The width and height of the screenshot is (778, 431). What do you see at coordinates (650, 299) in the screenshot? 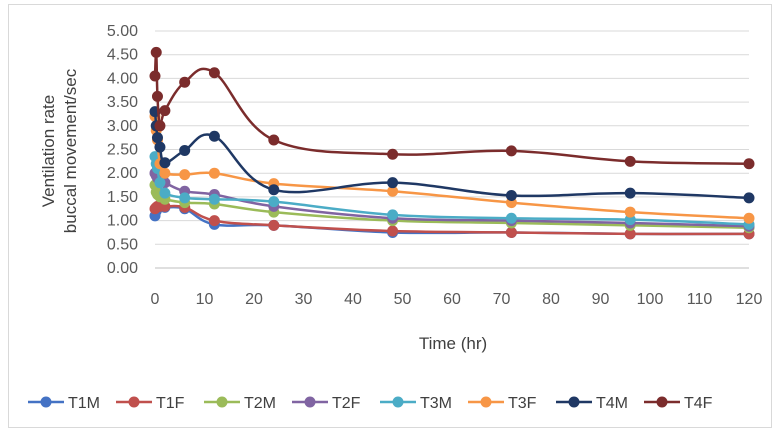
I see `x-tick-label: 100` at bounding box center [650, 299].